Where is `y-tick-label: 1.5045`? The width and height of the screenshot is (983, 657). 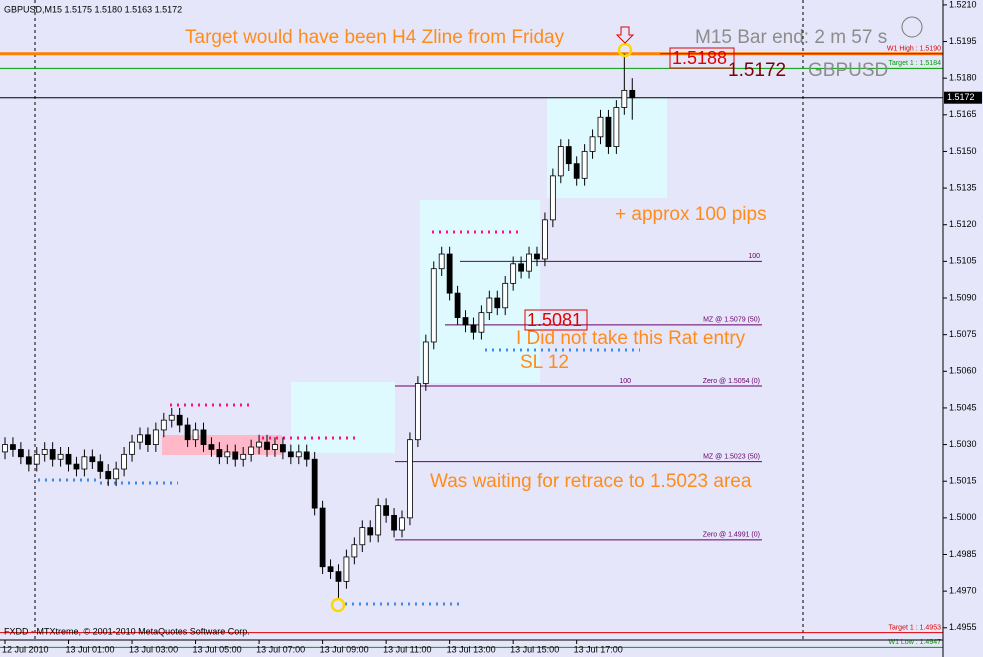
y-tick-label: 1.5045 is located at coordinates (963, 407).